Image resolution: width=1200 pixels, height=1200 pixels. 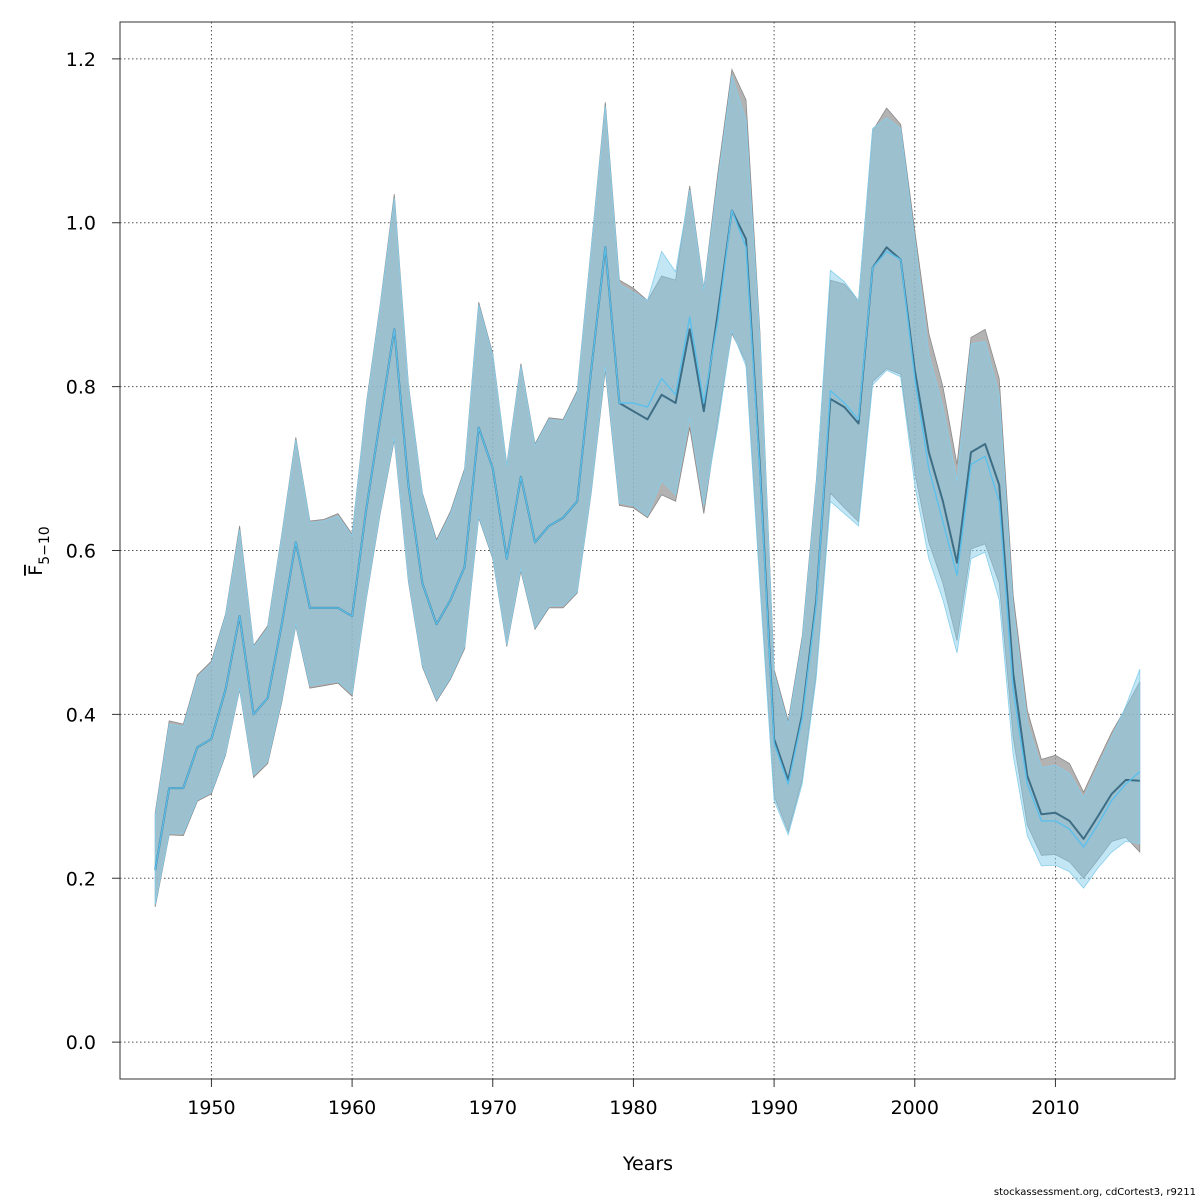 I want to click on svg-text: F5−10, so click(x=39, y=550).